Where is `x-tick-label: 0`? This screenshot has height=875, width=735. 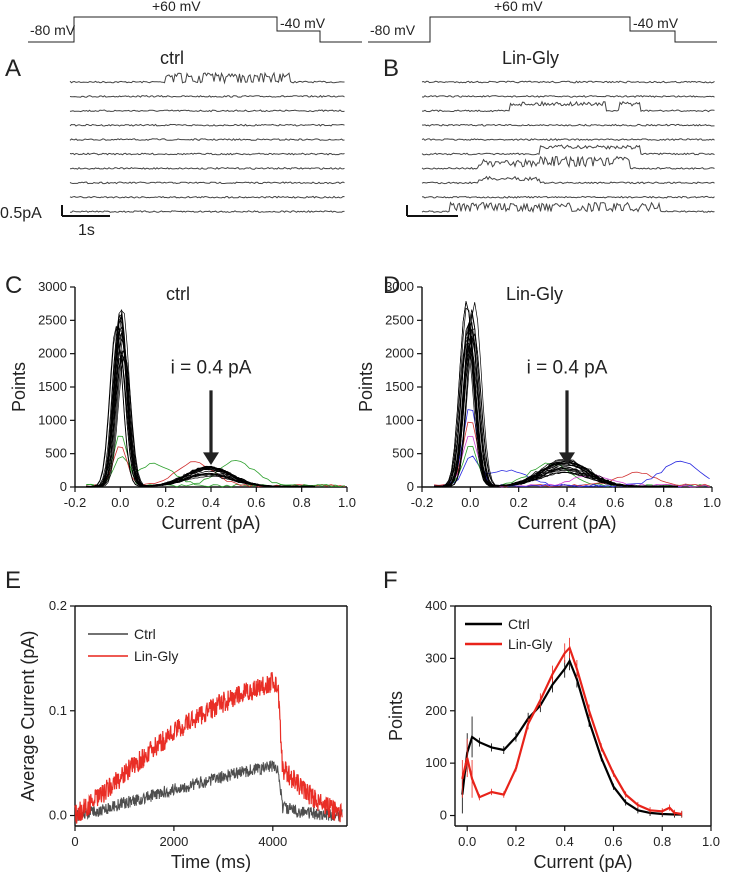 x-tick-label: 0 is located at coordinates (74, 841).